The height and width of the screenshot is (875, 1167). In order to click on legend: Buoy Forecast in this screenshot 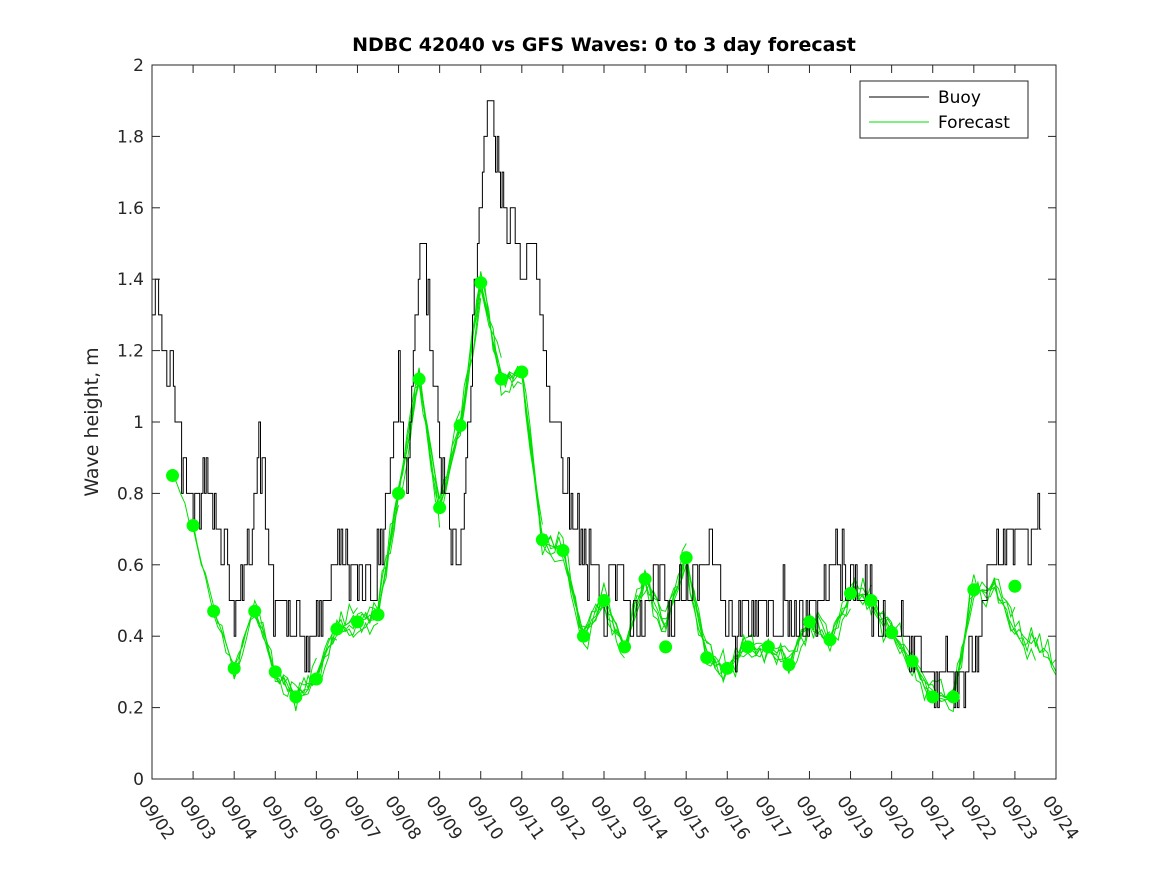, I will do `click(944, 109)`.